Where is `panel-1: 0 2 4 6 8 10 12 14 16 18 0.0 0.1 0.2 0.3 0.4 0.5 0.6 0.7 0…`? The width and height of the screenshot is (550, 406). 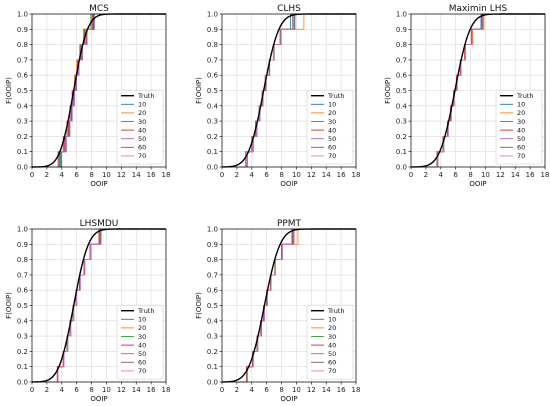 panel-1: 0 2 4 6 8 10 12 14 16 18 0.0 0.1 0.2 0.3 0.4 0.5 0.6 0.7 0… is located at coordinates (87, 96).